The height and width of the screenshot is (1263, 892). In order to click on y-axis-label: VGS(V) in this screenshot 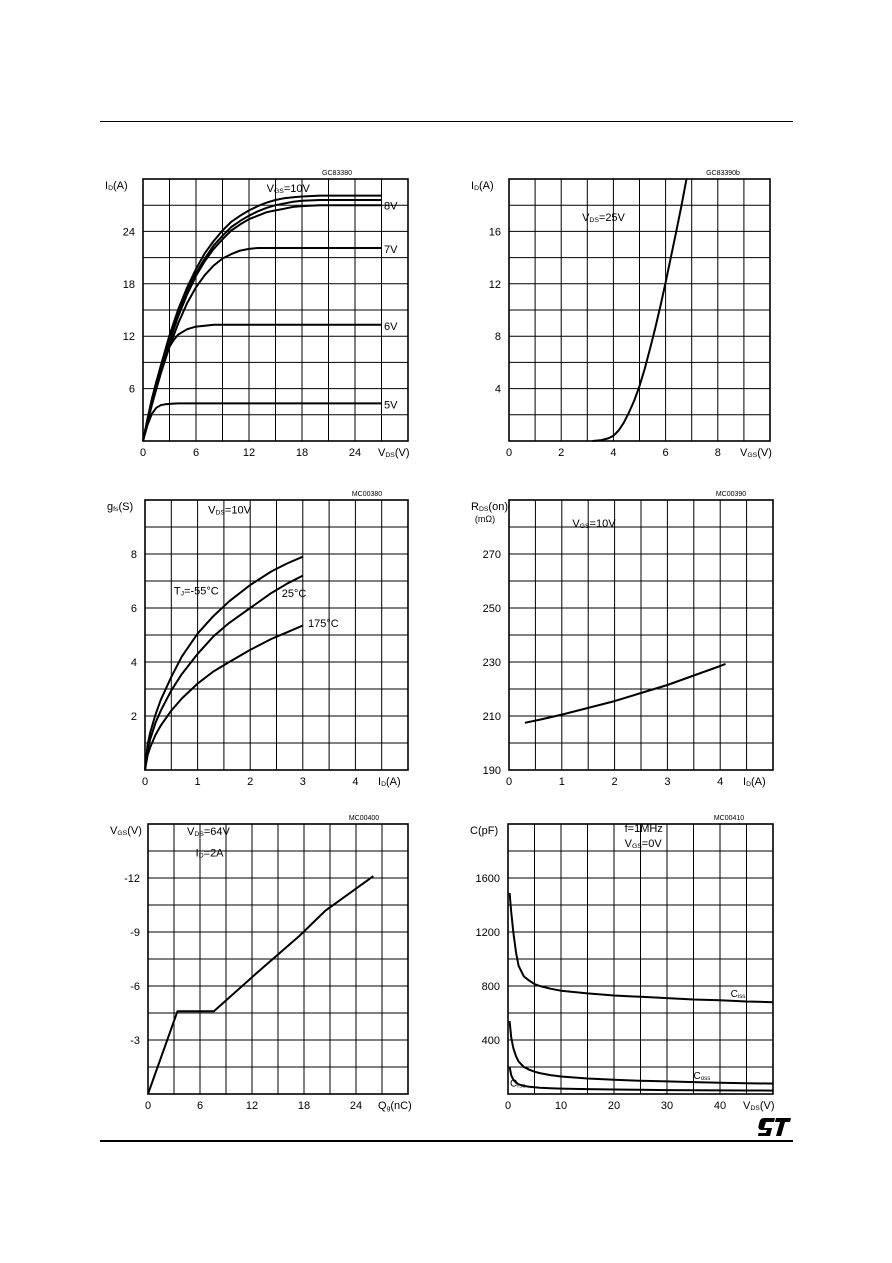, I will do `click(126, 831)`.